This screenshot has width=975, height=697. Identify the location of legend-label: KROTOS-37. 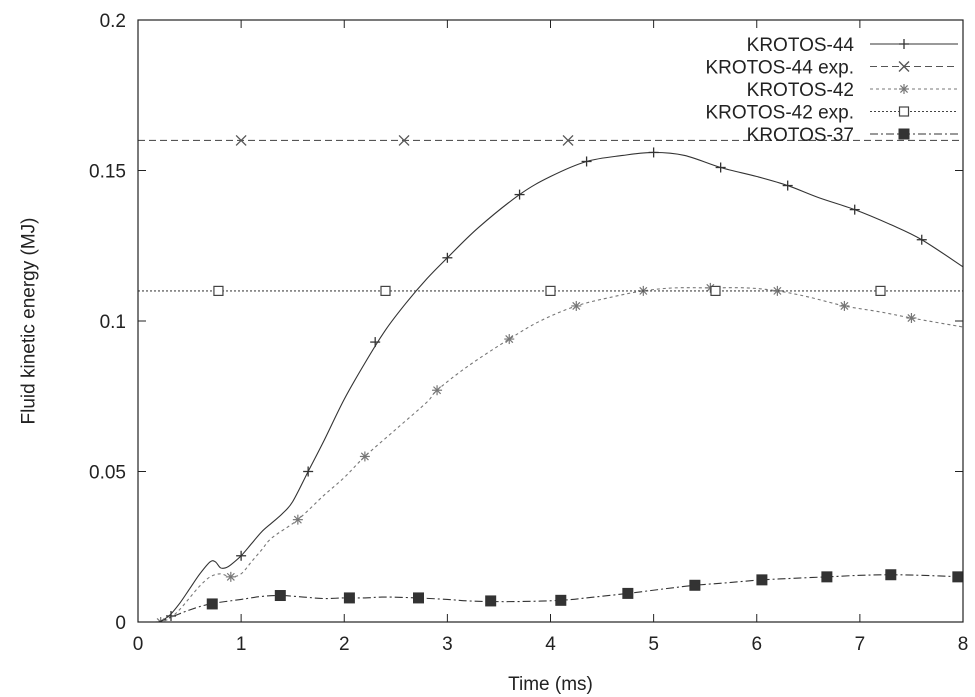
(800, 135).